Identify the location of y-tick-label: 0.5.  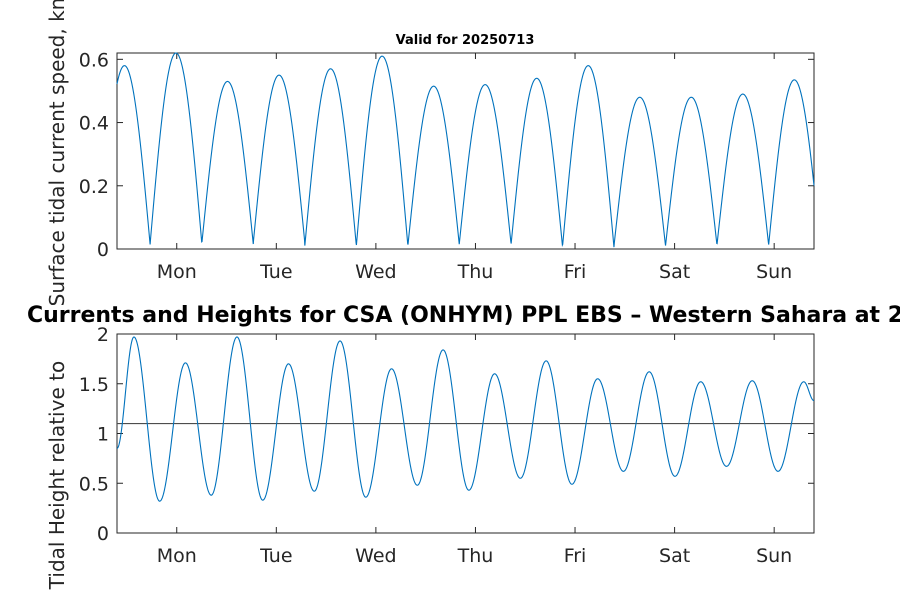
(94, 484).